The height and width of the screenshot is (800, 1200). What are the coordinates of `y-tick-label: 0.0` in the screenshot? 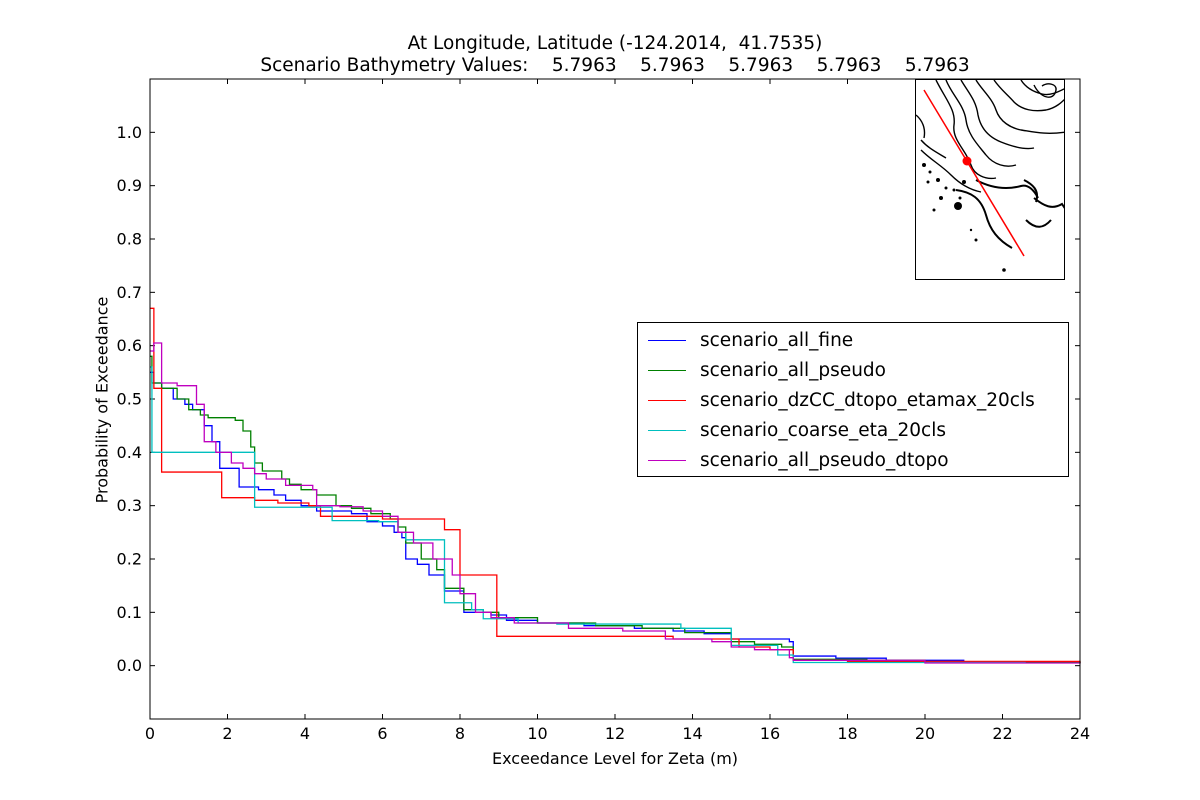 It's located at (129, 665).